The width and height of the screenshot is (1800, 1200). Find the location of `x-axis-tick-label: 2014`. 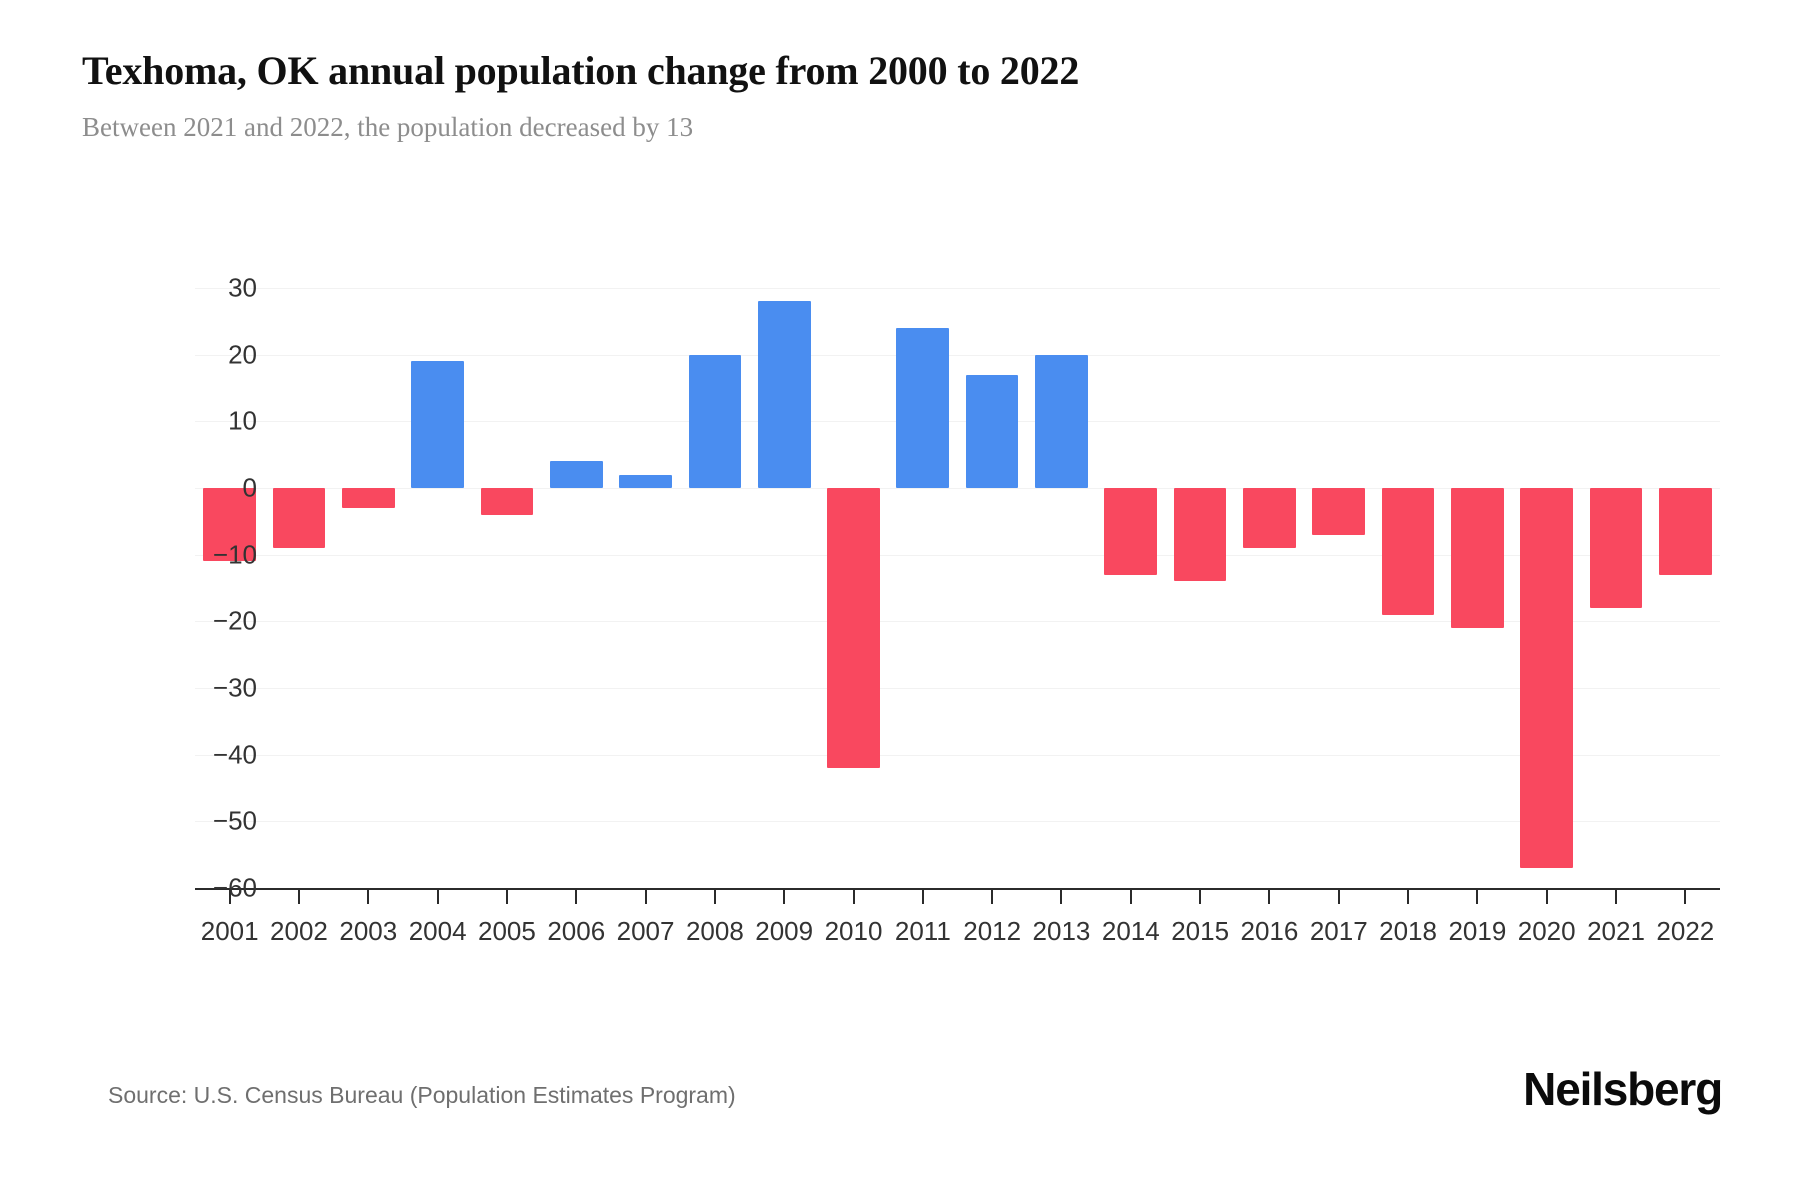

x-axis-tick-label: 2014 is located at coordinates (1130, 931).